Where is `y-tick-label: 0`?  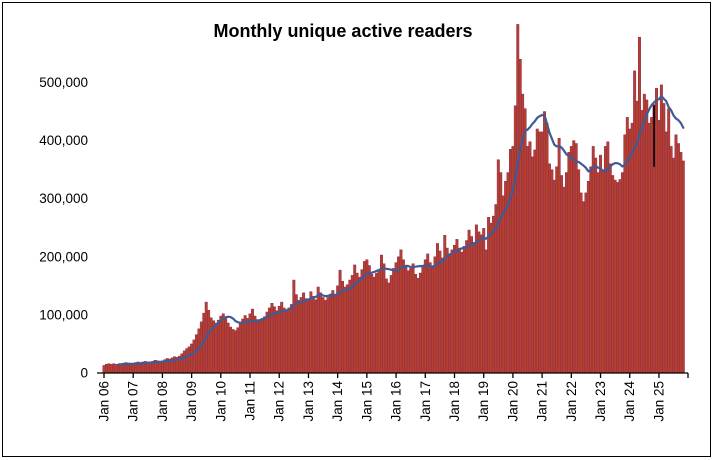
y-tick-label: 0 is located at coordinates (84, 373).